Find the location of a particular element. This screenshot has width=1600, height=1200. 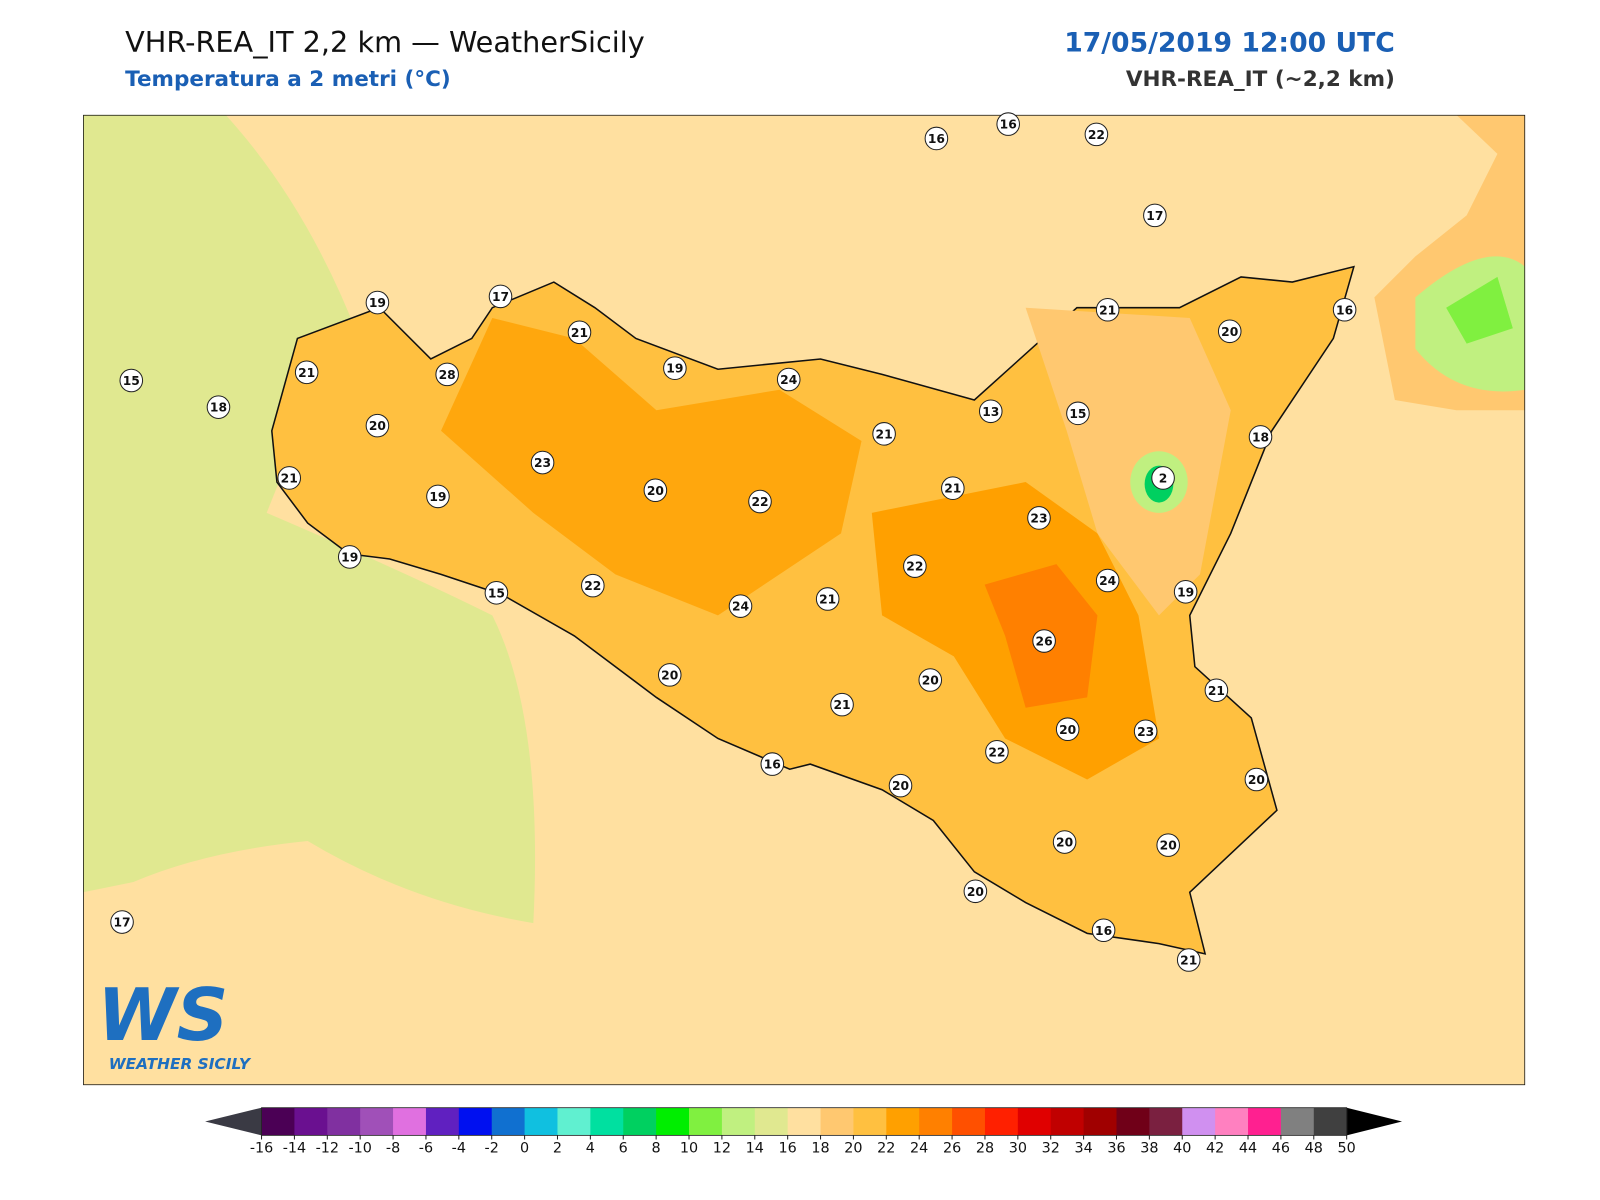

date: 17/05/2019 12:00 UTC is located at coordinates (1229, 43).